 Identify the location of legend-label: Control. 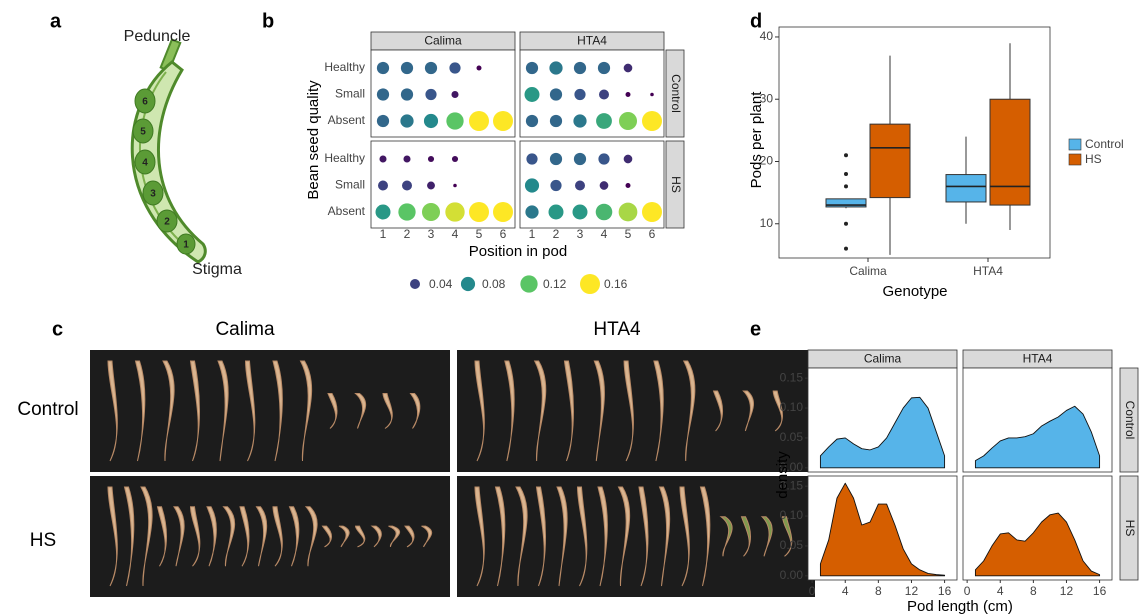
(1104, 144).